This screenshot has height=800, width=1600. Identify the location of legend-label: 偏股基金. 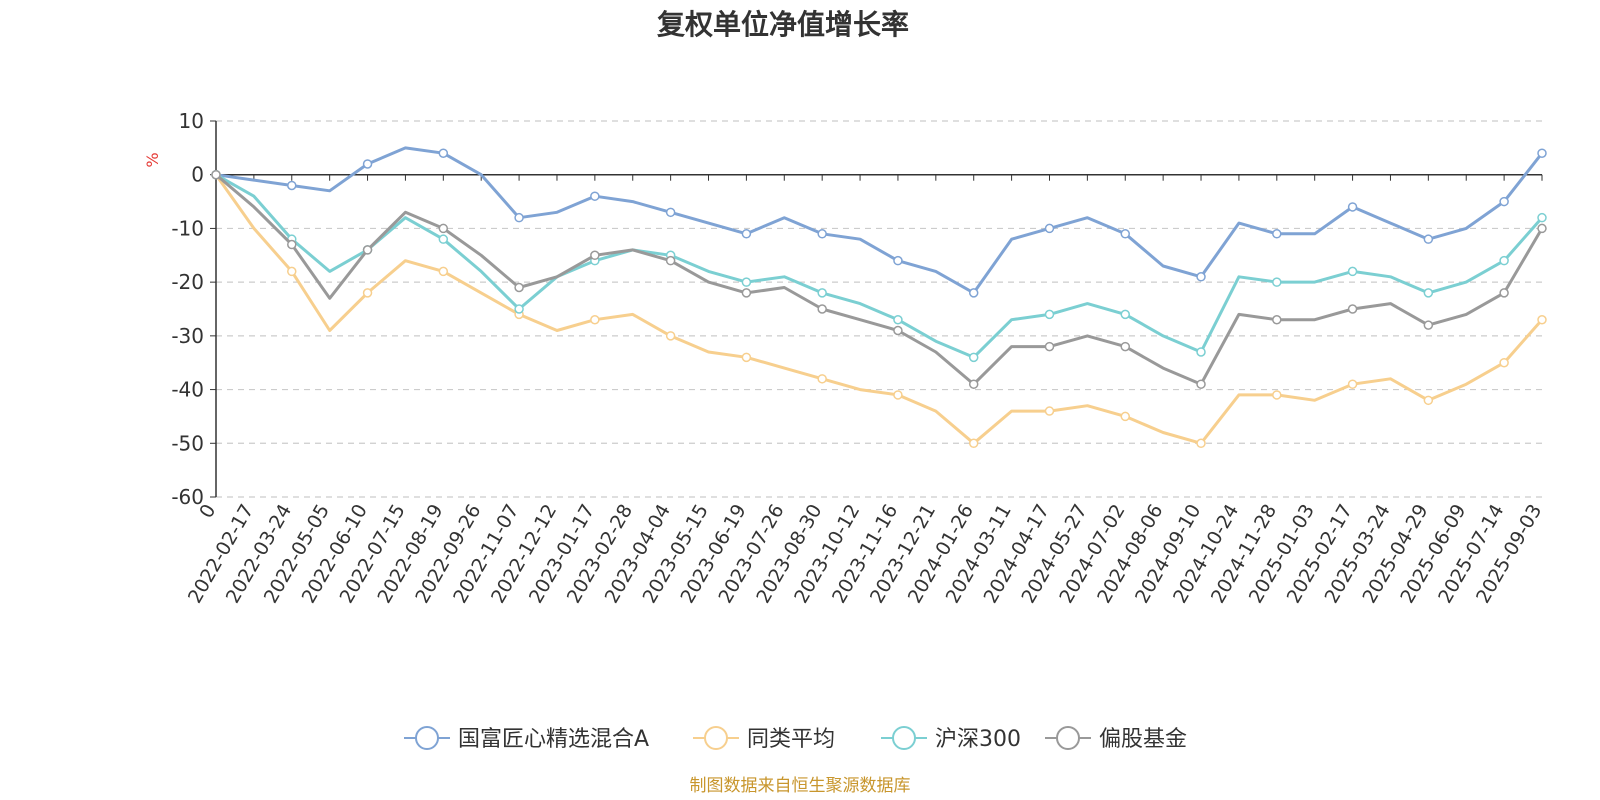
(1143, 739).